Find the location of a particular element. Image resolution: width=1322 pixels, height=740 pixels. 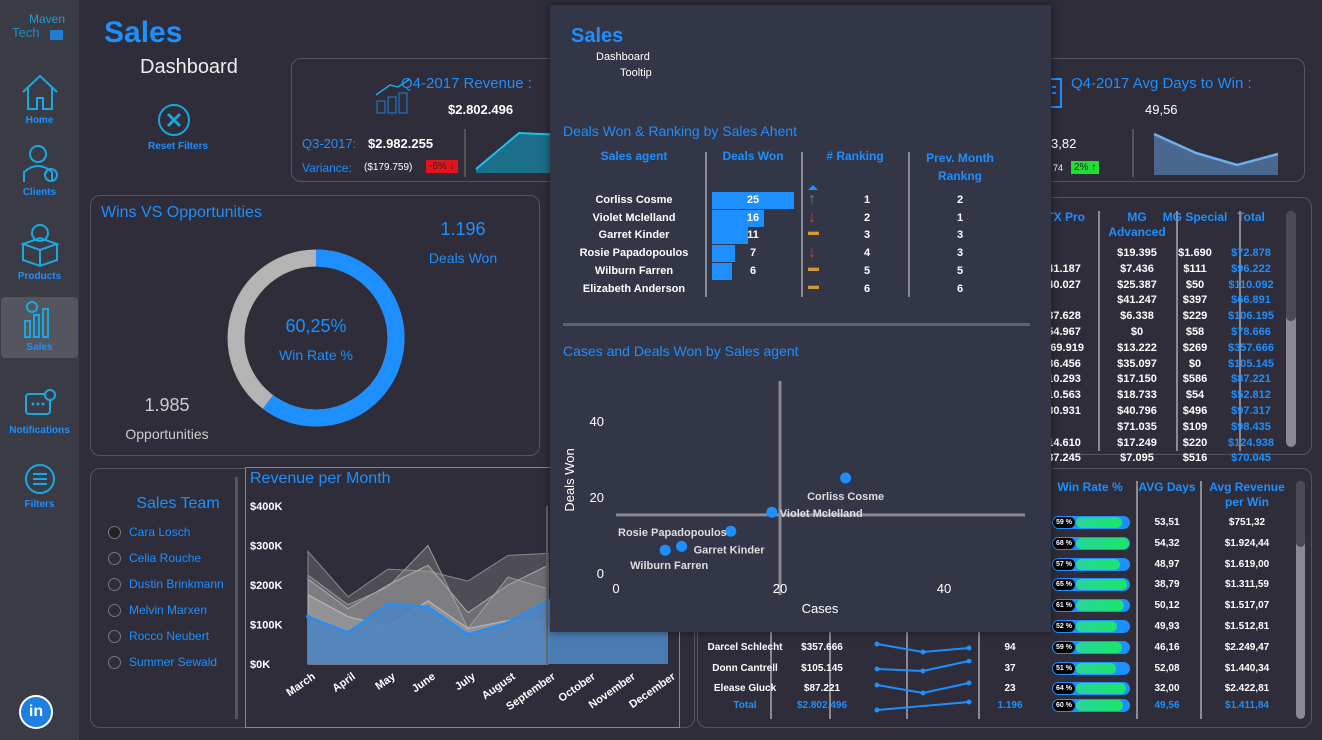

donut-won-slice is located at coordinates (316, 338).